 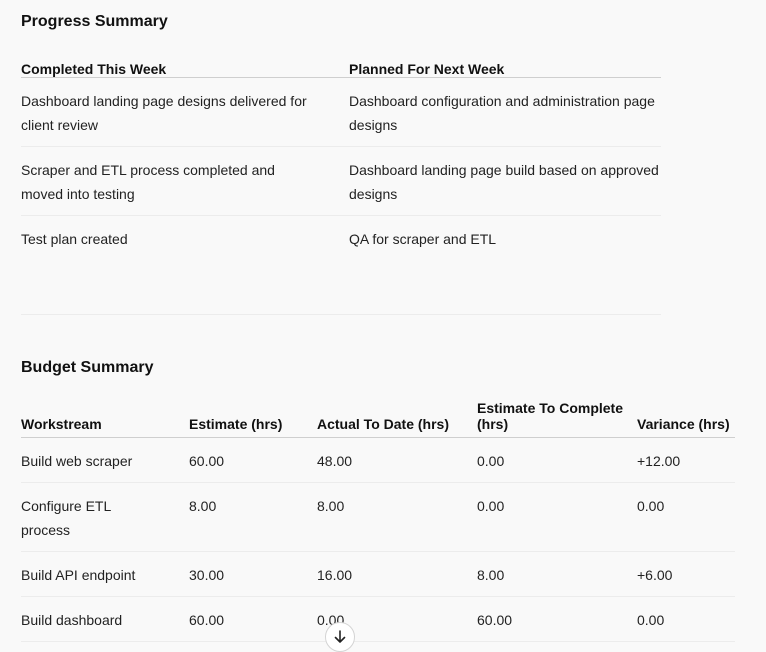 What do you see at coordinates (105, 517) in the screenshot?
I see `workstream-cell: Configure ETL process` at bounding box center [105, 517].